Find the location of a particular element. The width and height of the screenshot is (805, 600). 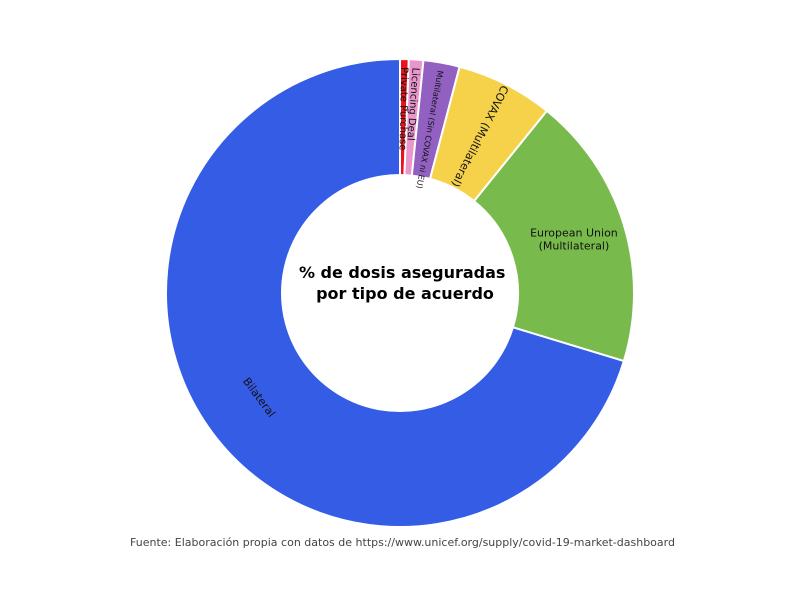

slice-label-private-purchase: Private Purchase is located at coordinates (403, 109).